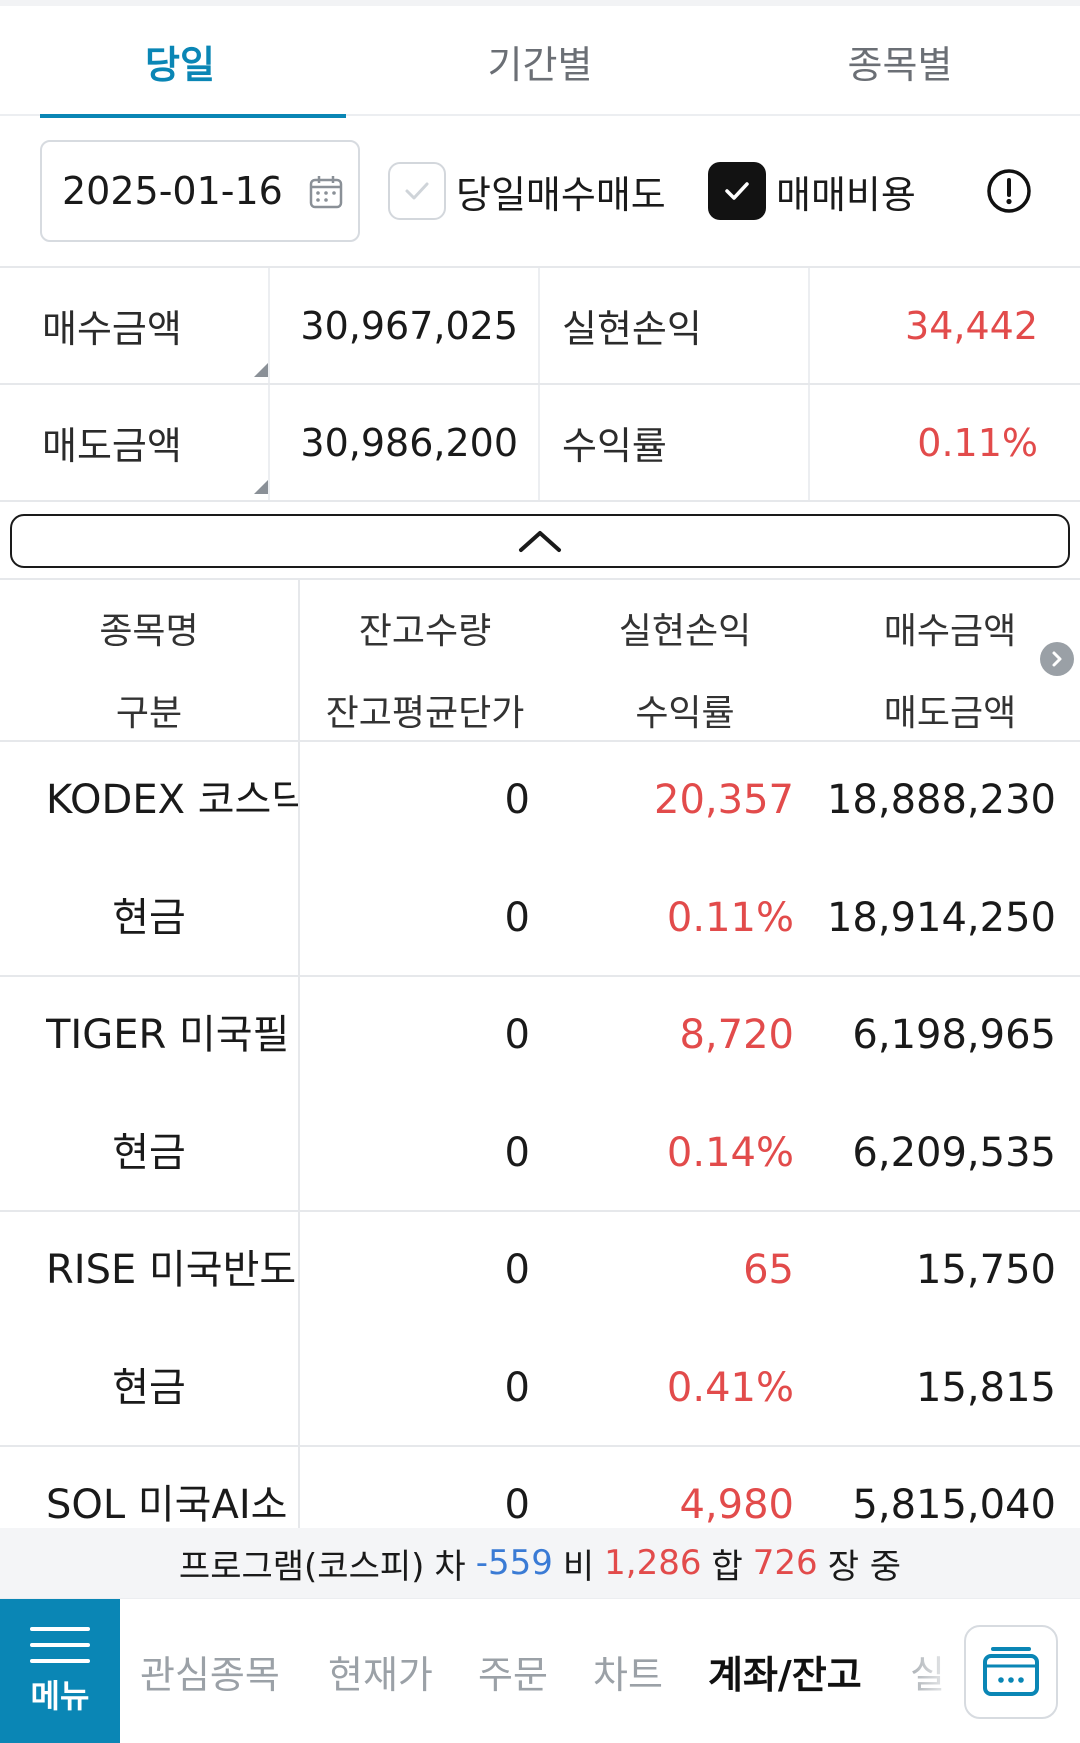 Image resolution: width=1080 pixels, height=1743 pixels. Describe the element at coordinates (301, 1566) in the screenshot. I see `ticker-label: 프로그램(코스피)` at that location.